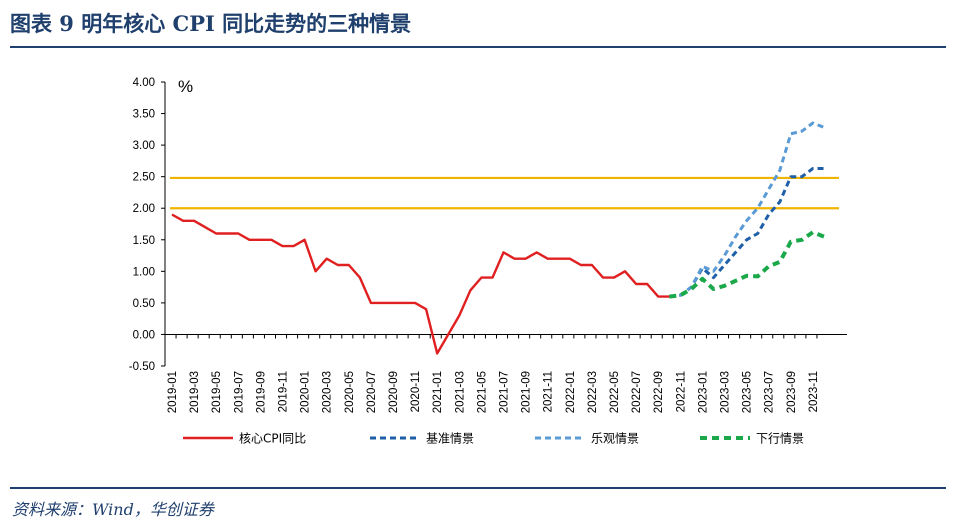 The width and height of the screenshot is (953, 528). Describe the element at coordinates (504, 193) in the screenshot. I see `reference-lines` at that location.